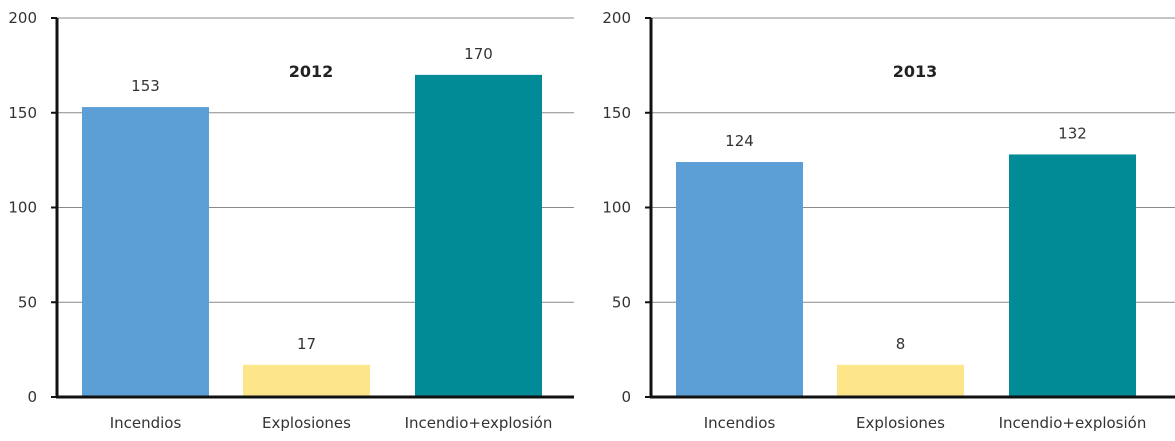 This screenshot has width=1175, height=441. I want to click on data-label: 17, so click(306, 344).